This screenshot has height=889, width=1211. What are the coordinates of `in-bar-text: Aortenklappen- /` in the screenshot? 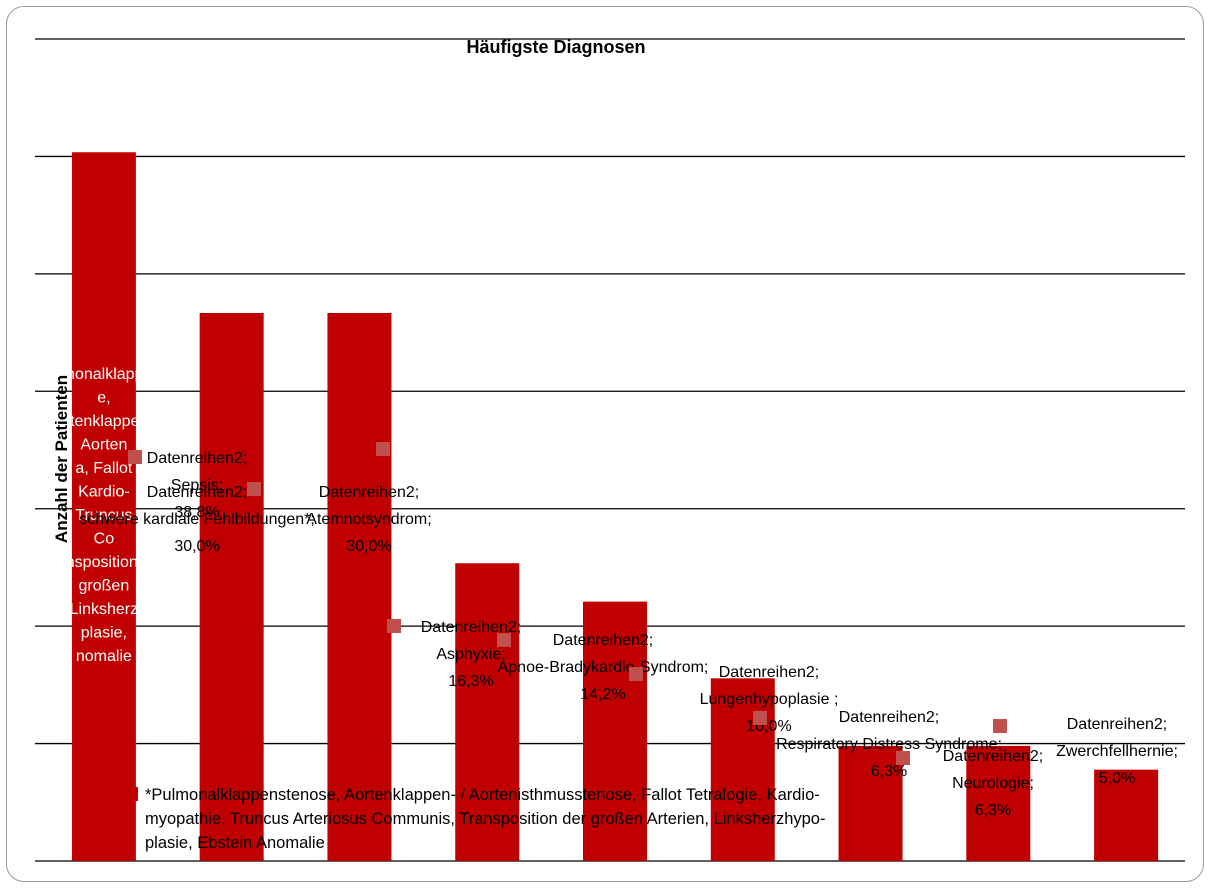 It's located at (104, 421).